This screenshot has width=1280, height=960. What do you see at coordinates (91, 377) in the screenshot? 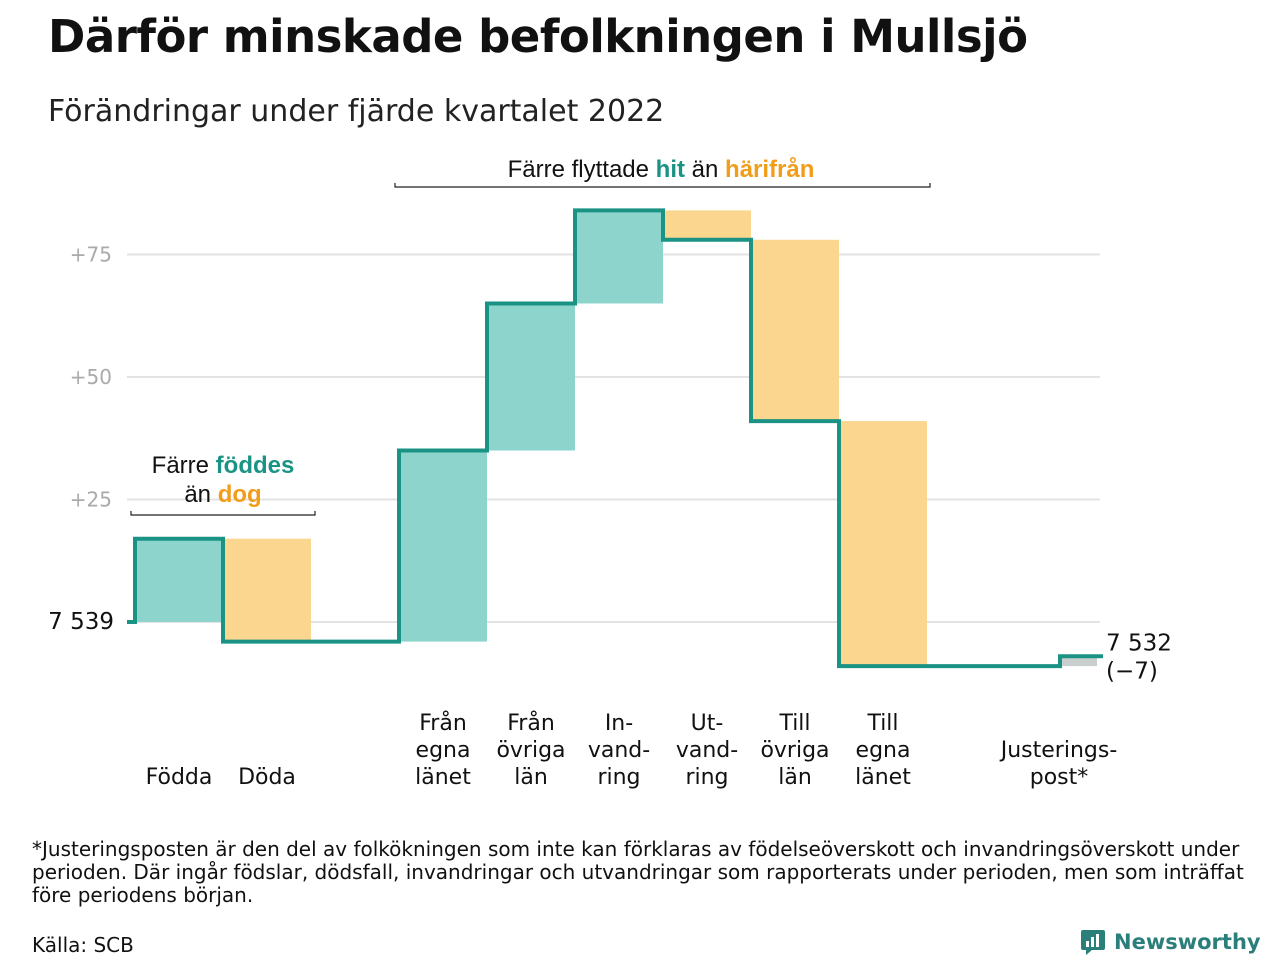
I see `y-tick-label: +50` at bounding box center [91, 377].